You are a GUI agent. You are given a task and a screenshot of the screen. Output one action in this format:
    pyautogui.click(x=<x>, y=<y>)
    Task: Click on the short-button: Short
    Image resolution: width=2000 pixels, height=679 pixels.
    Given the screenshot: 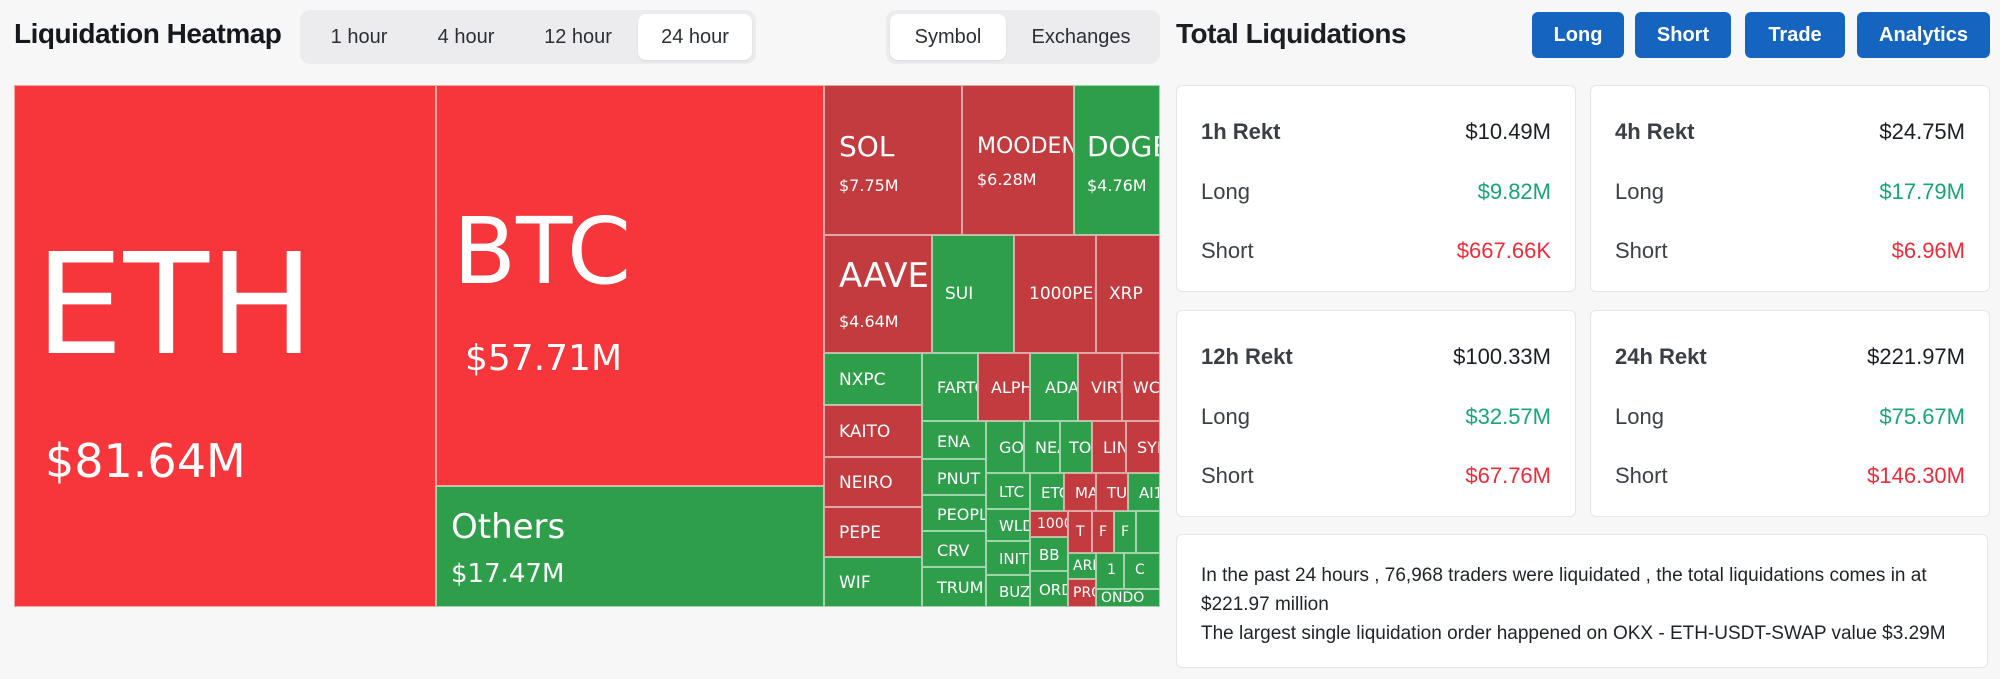 What is the action you would take?
    pyautogui.click(x=1683, y=35)
    